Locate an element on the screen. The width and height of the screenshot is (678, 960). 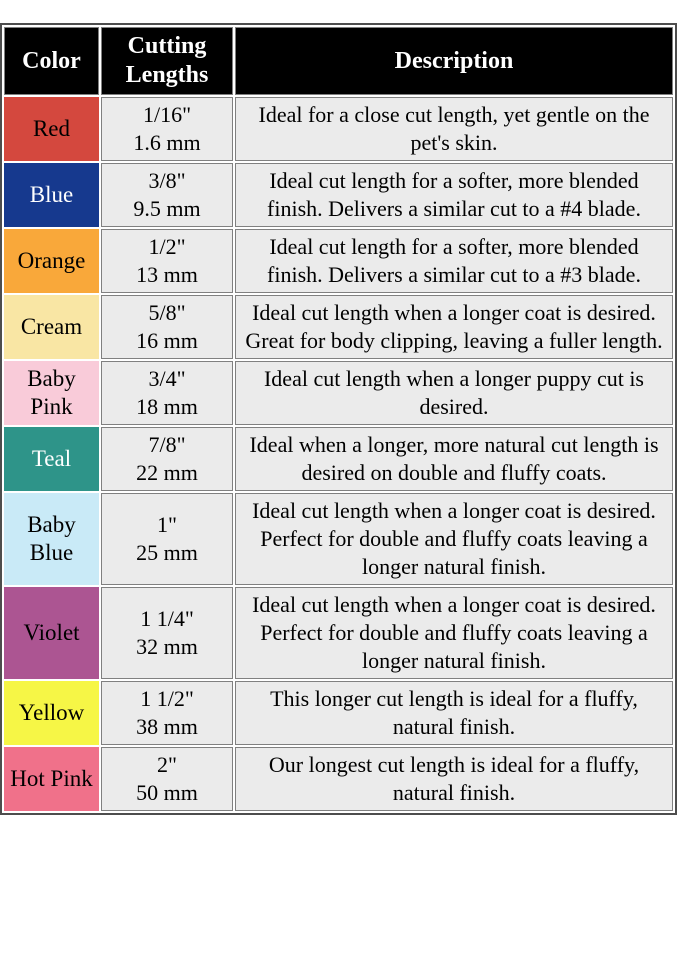
length-millimeters: 18 mm is located at coordinates (167, 406).